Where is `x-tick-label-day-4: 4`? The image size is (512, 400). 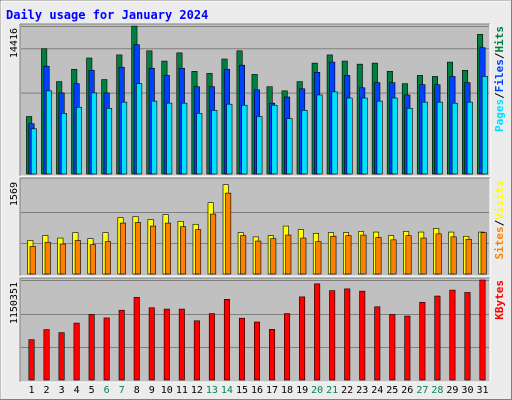
x-tick-label-day-4: 4 is located at coordinates (77, 390).